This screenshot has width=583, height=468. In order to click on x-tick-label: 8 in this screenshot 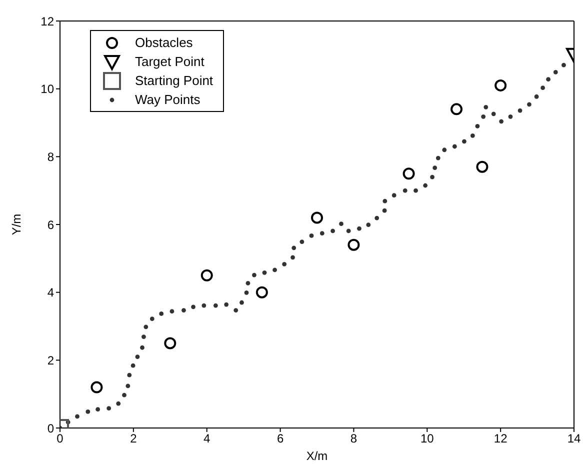, I will do `click(354, 439)`.